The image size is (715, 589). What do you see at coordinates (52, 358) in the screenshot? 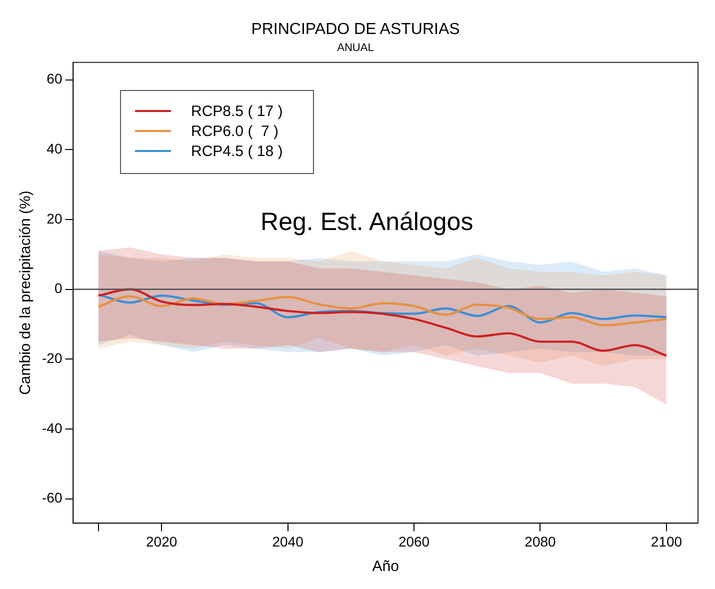
I see `y-tick-label: -20` at bounding box center [52, 358].